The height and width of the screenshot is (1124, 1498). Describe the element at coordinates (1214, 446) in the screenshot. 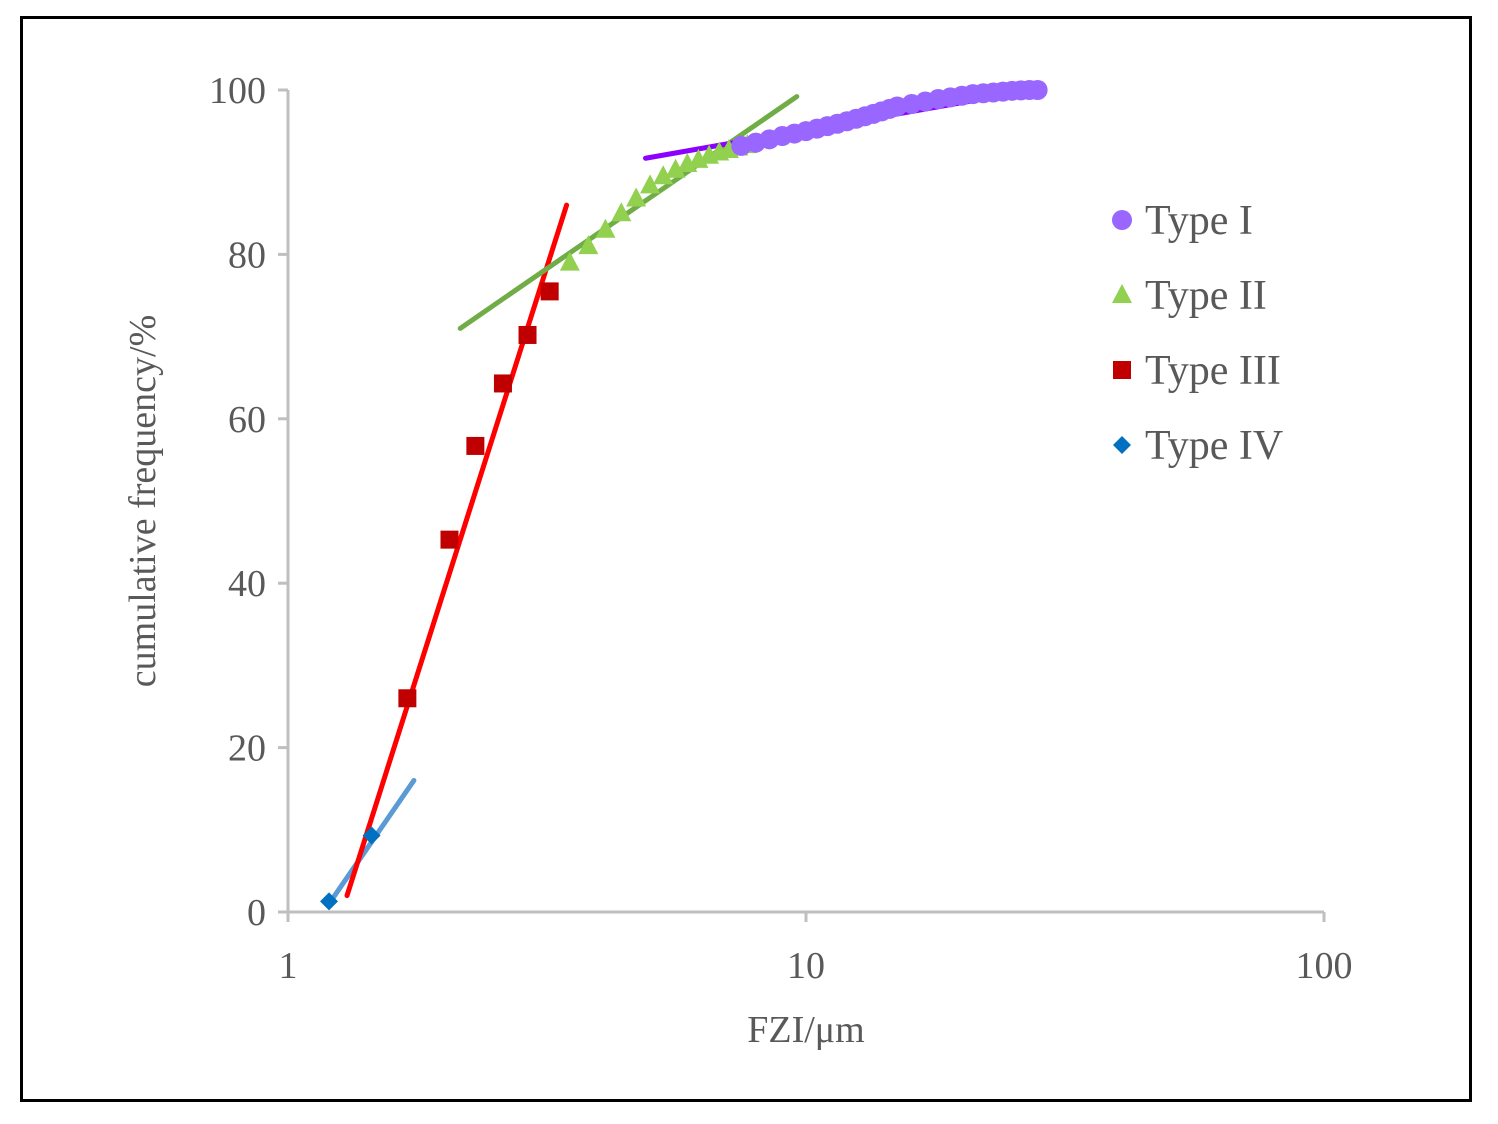

I see `legend-label-type-iv: Type IV` at that location.